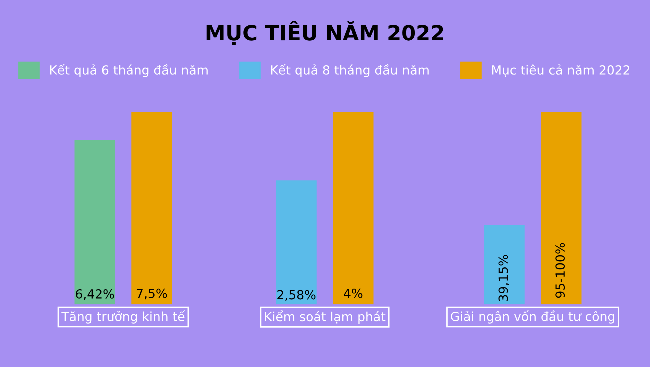  What do you see at coordinates (95, 294) in the screenshot?
I see `data-label: 6,42%` at bounding box center [95, 294].